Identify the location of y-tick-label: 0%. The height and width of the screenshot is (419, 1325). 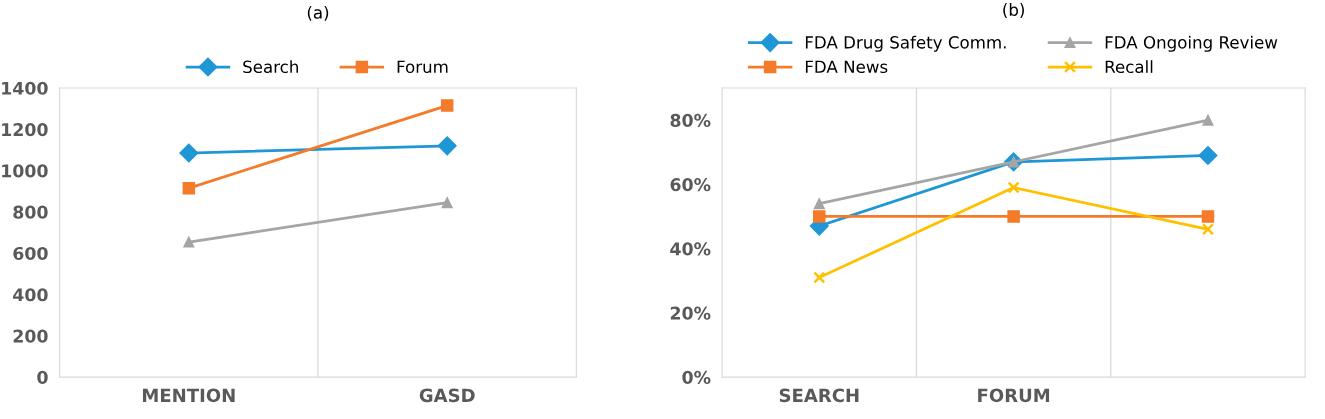
(696, 377).